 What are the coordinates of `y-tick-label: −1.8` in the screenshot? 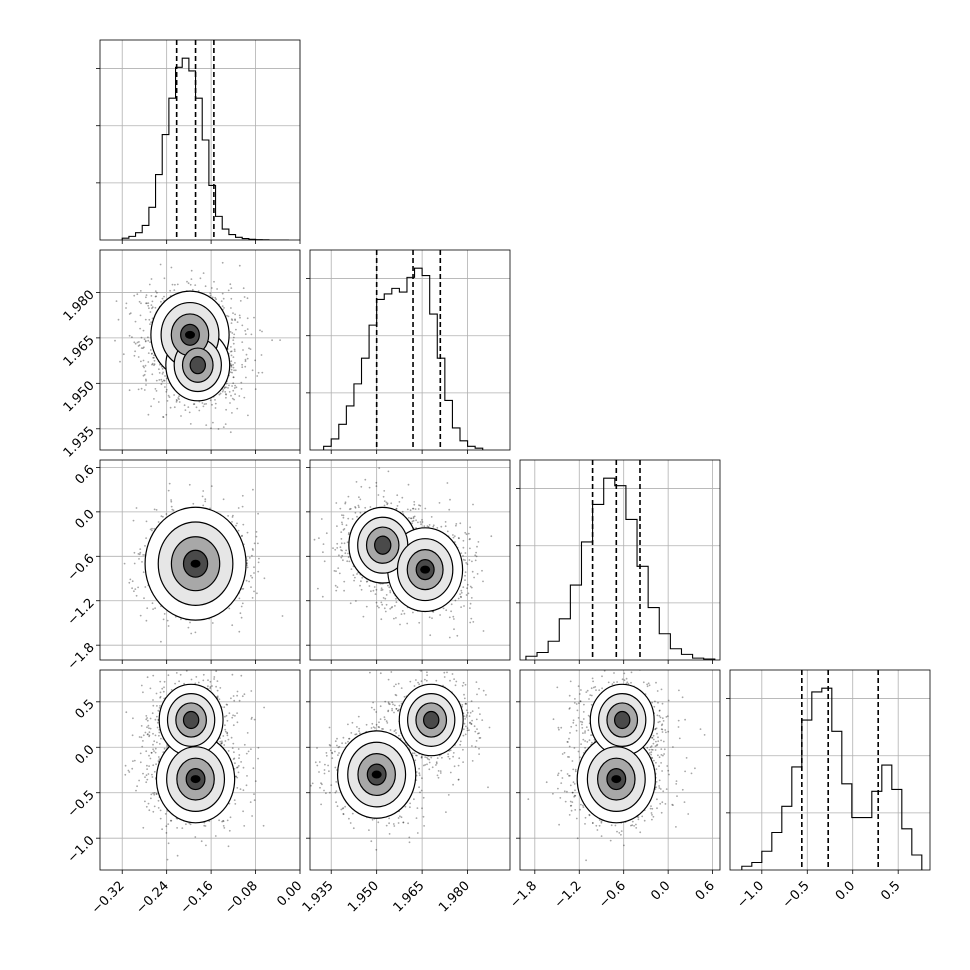 It's located at (81, 656).